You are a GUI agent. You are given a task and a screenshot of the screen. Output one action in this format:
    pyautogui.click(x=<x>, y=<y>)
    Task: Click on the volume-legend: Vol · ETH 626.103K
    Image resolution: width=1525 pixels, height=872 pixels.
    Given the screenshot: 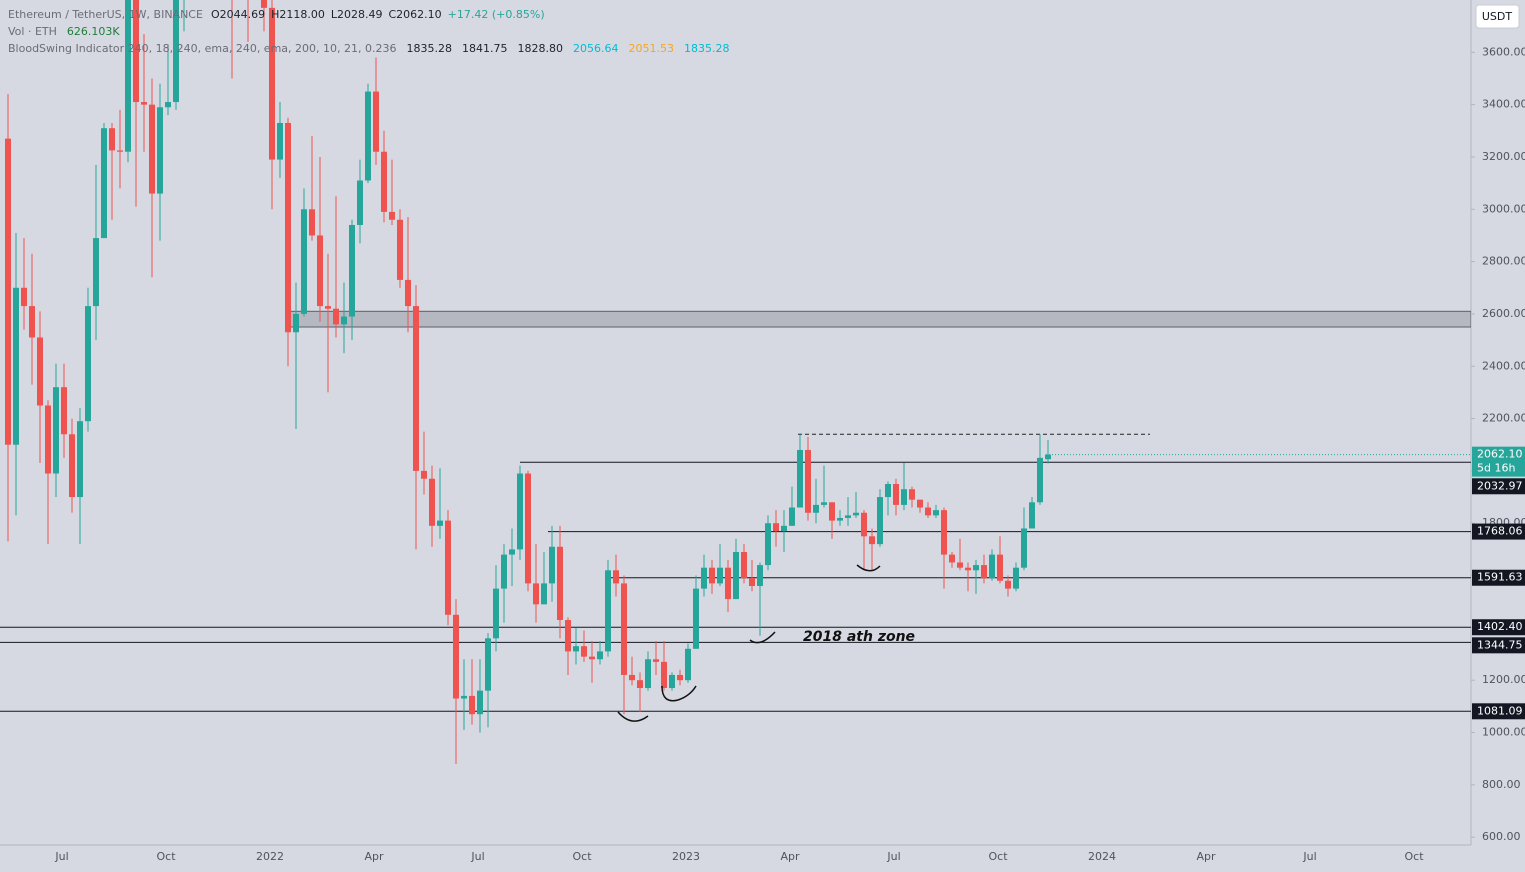 What is the action you would take?
    pyautogui.click(x=64, y=31)
    